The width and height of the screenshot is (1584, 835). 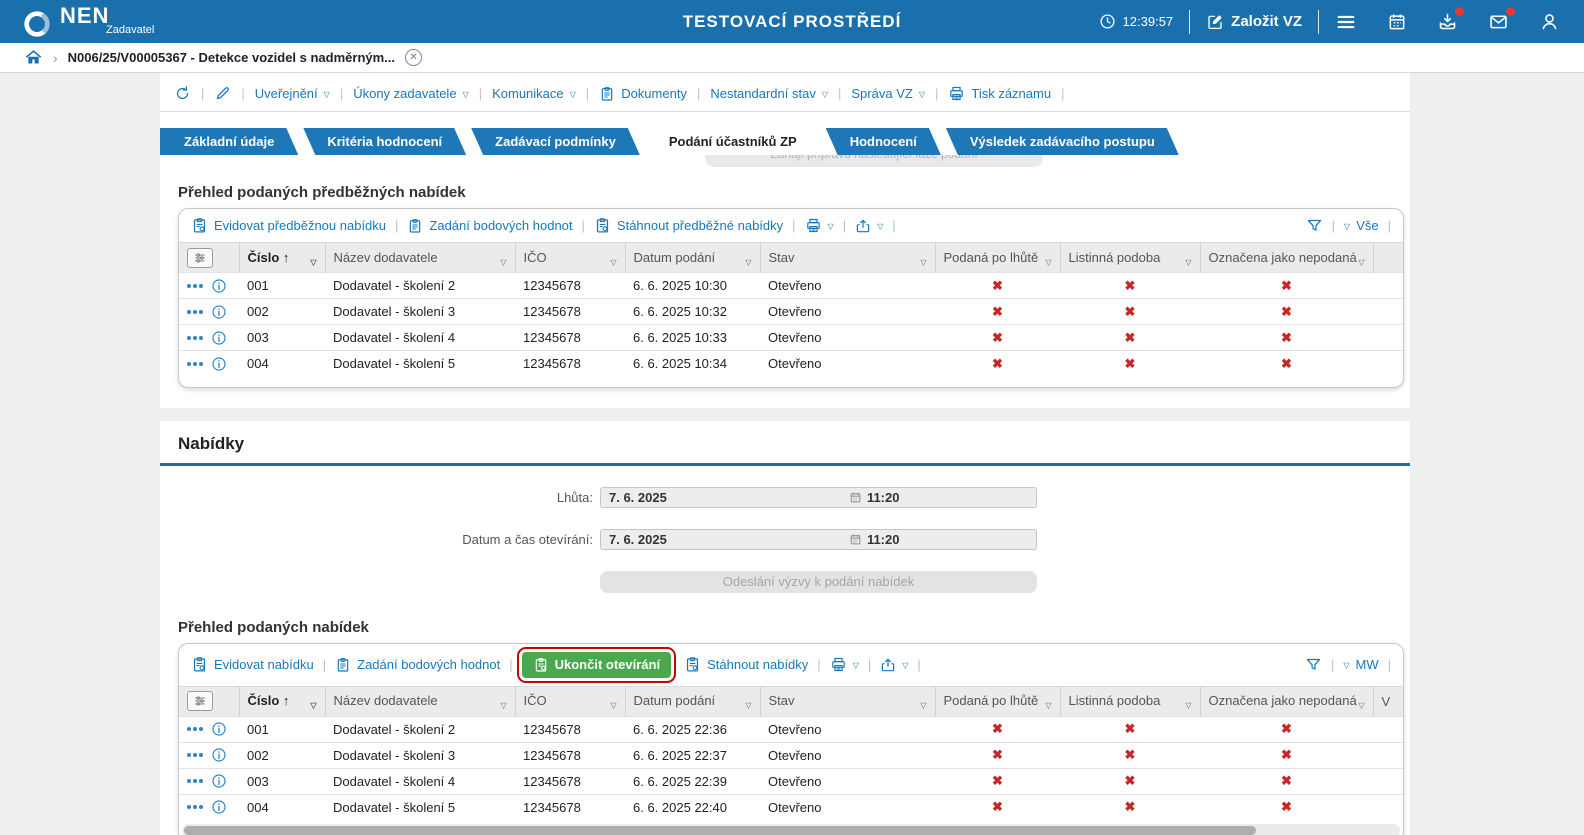 I want to click on create-vz-button: Založit VZ, so click(x=1254, y=22).